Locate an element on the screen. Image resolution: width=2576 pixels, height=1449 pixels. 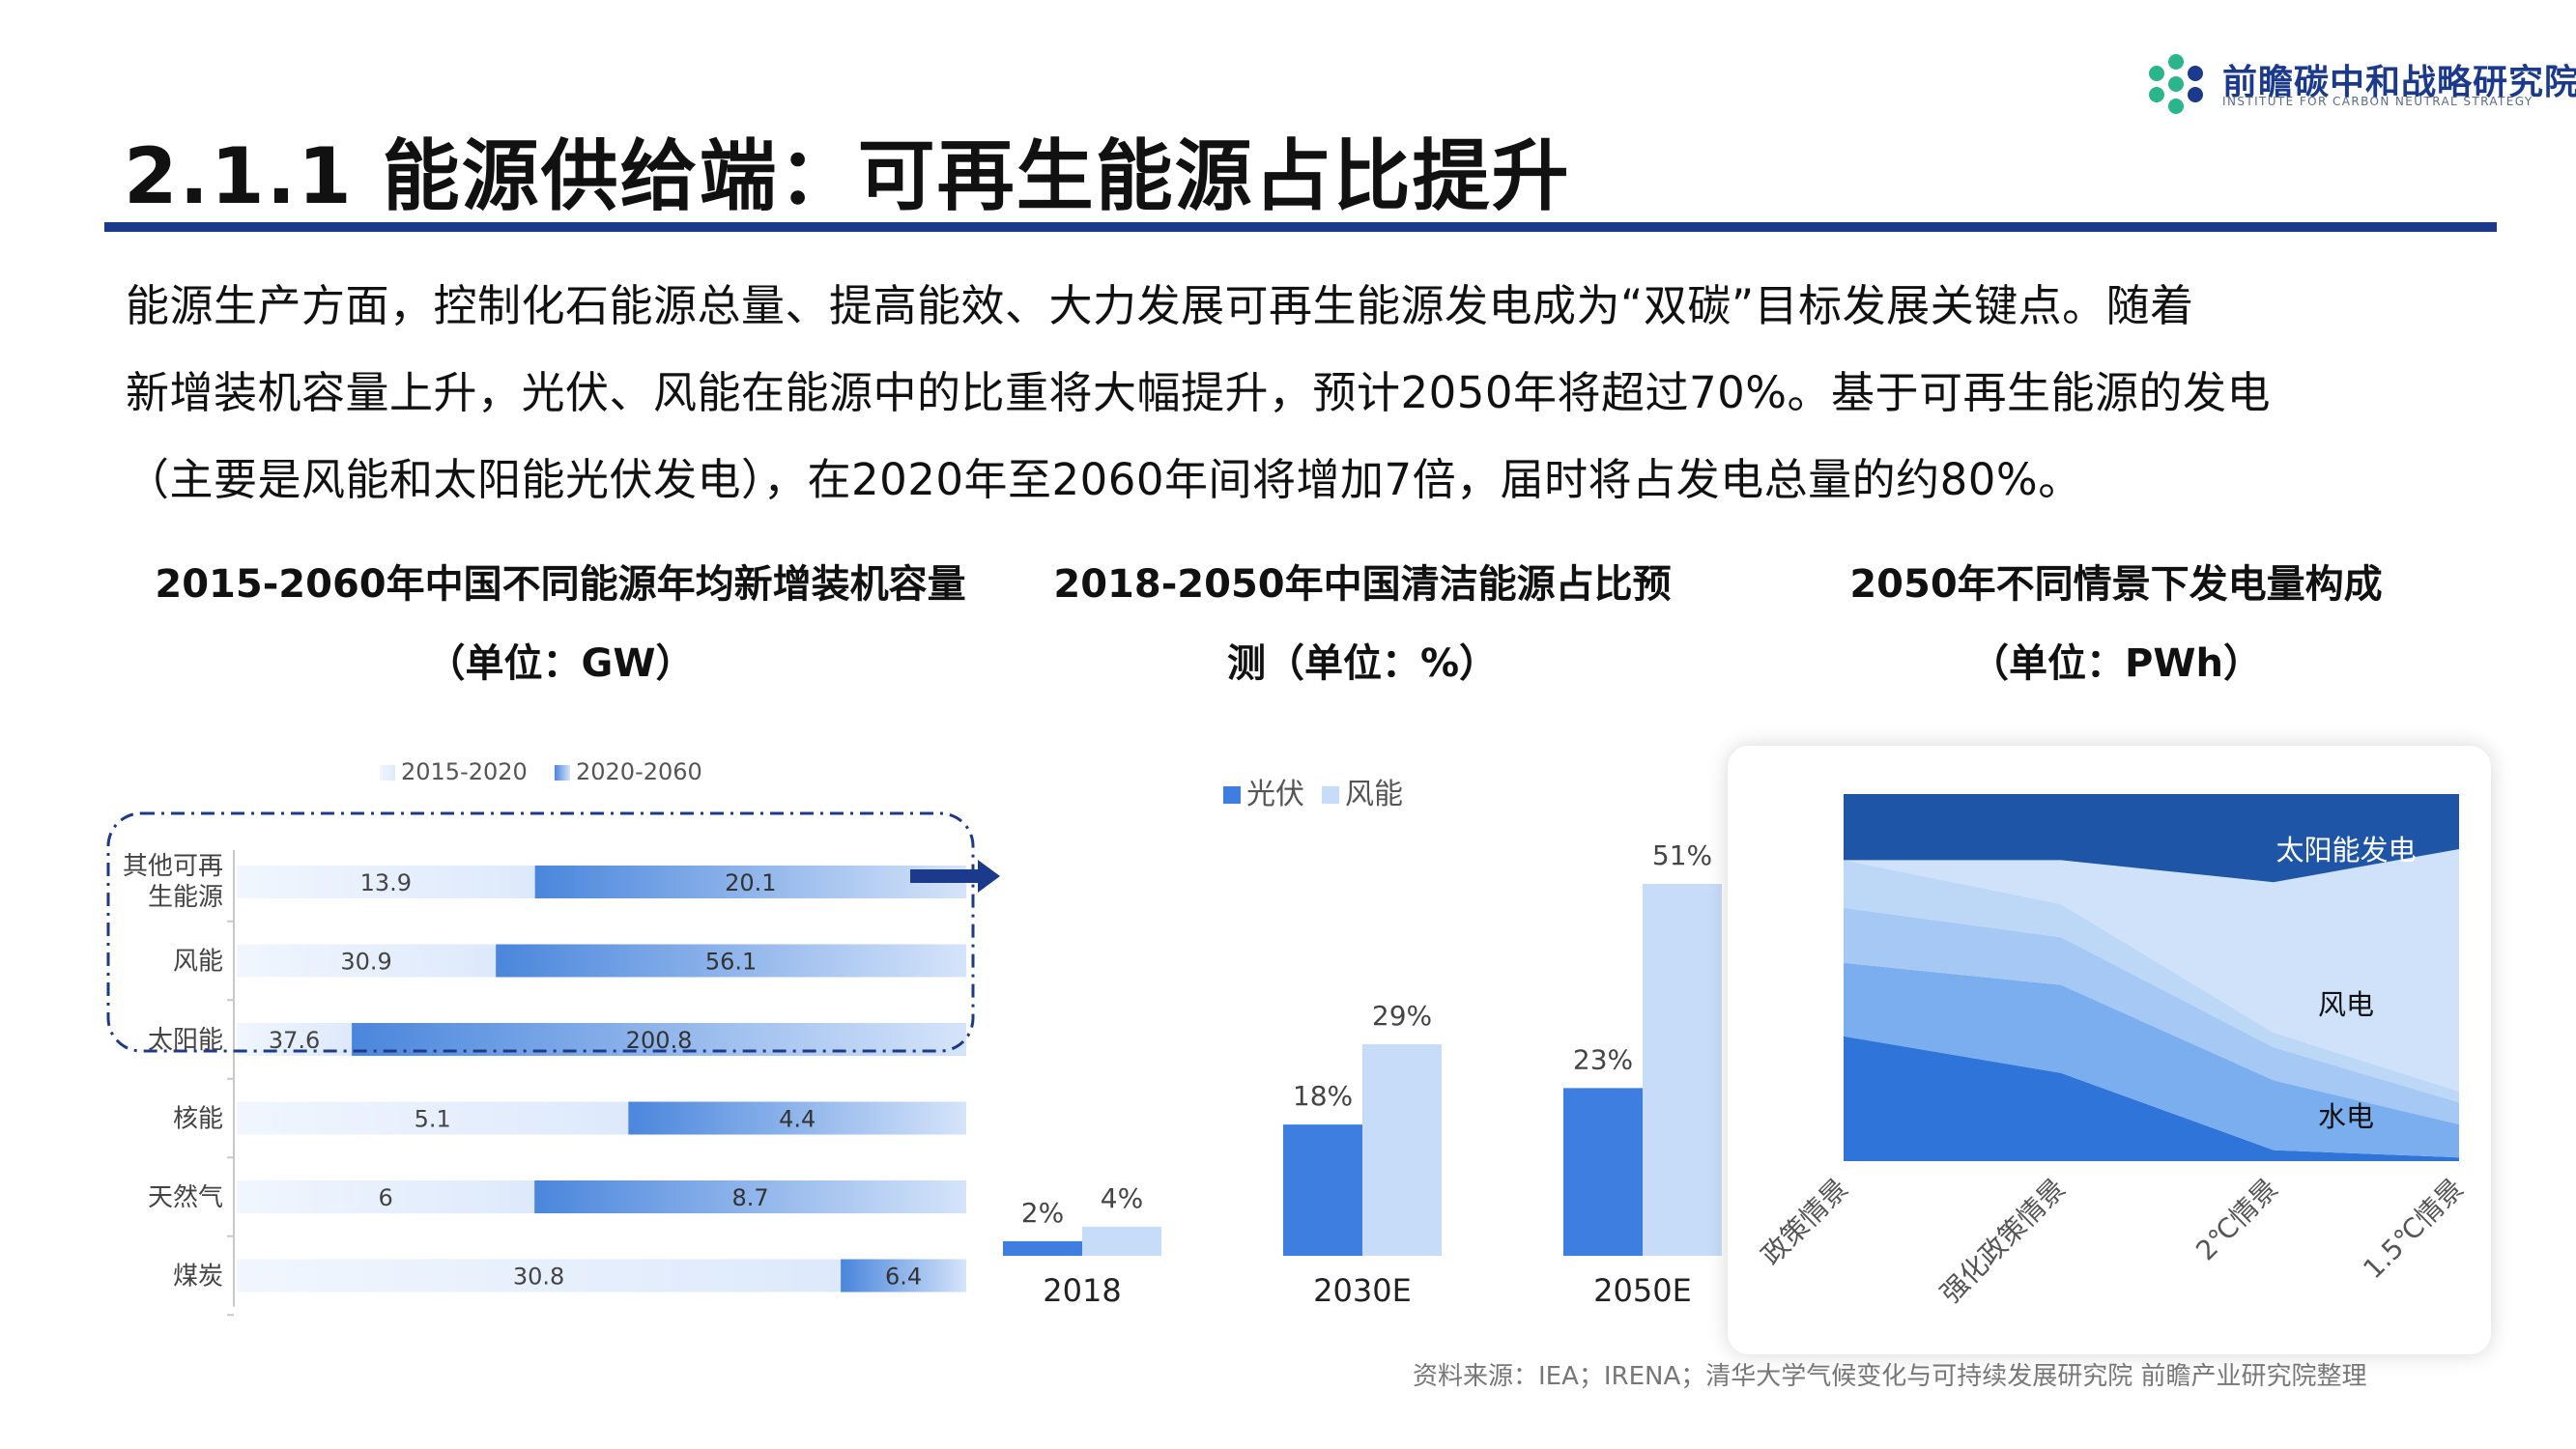
page-title: 2.1.1 能源供给端：可再生能源占比提升 is located at coordinates (848, 176).